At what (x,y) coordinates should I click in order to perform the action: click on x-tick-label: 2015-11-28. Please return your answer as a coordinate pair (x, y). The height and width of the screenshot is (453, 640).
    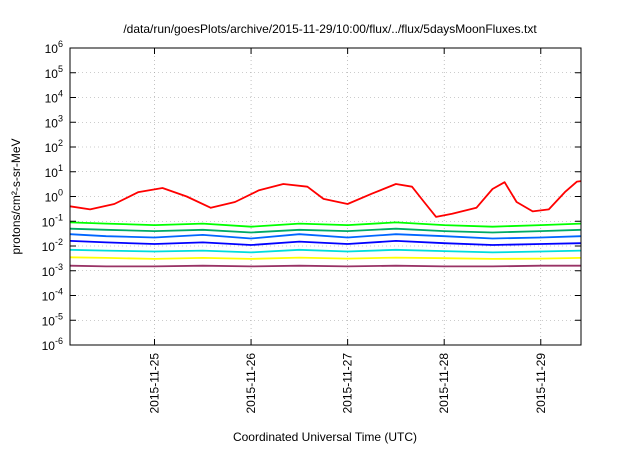
    Looking at the image, I should click on (444, 383).